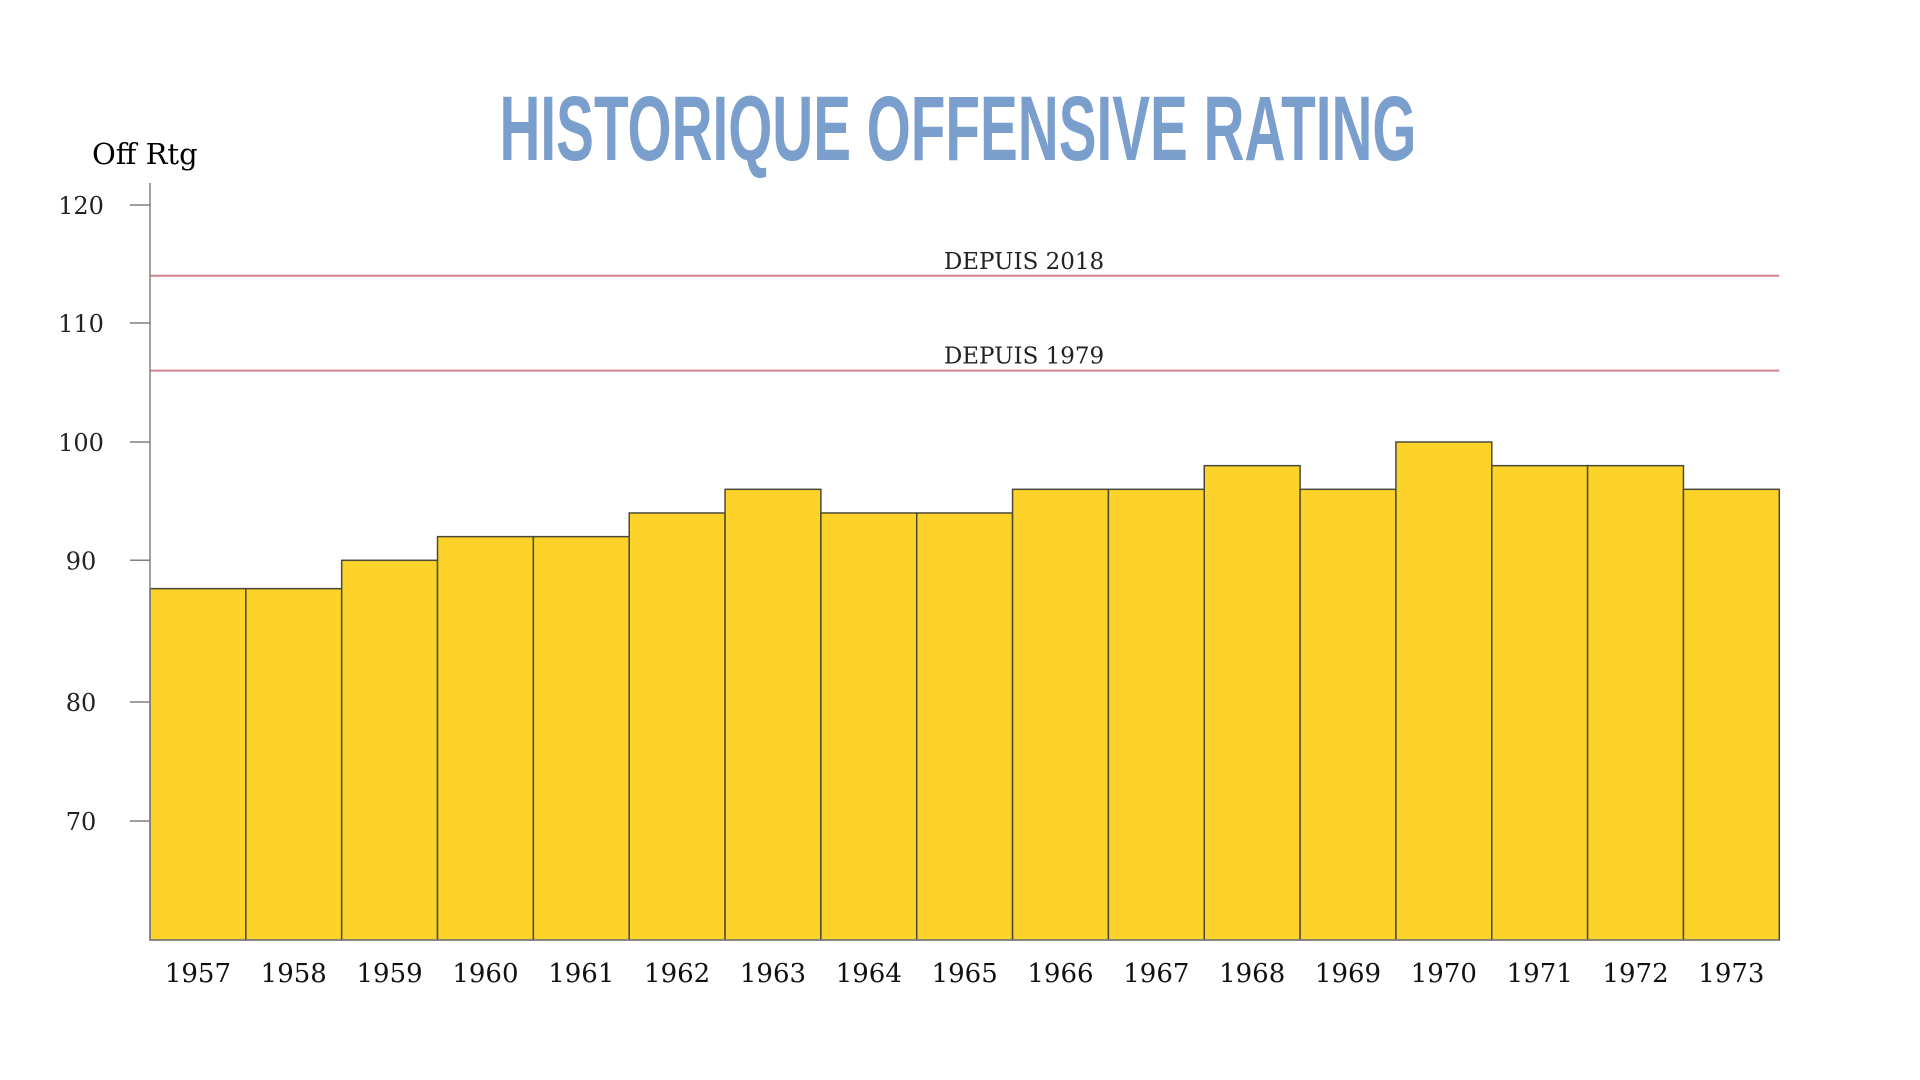 The height and width of the screenshot is (1080, 1920). Describe the element at coordinates (1348, 974) in the screenshot. I see `x-tick-label: 1969` at that location.